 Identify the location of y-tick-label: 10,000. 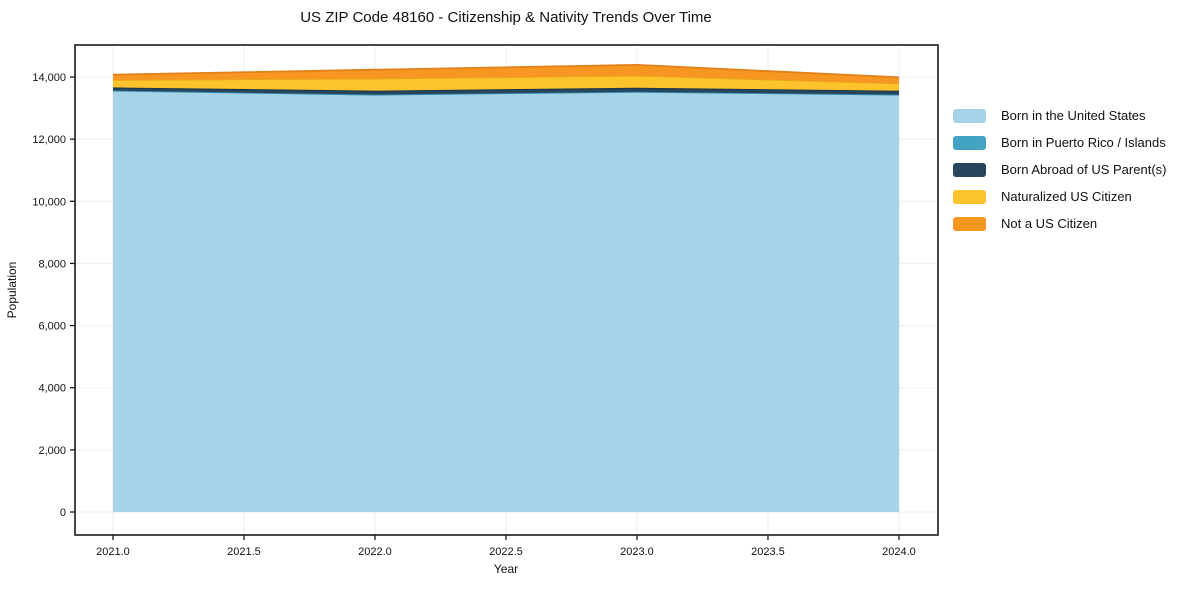
(49, 202).